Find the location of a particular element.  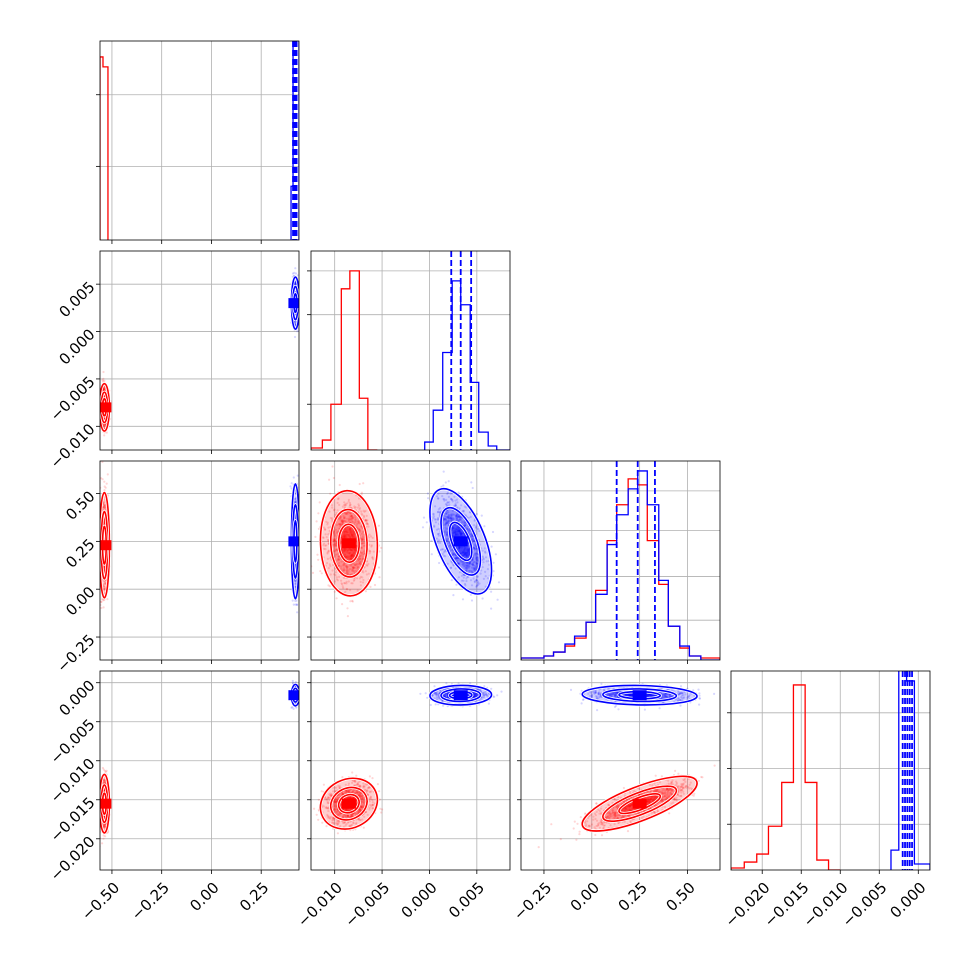

scatter-panel-2-0-frame is located at coordinates (199, 560).